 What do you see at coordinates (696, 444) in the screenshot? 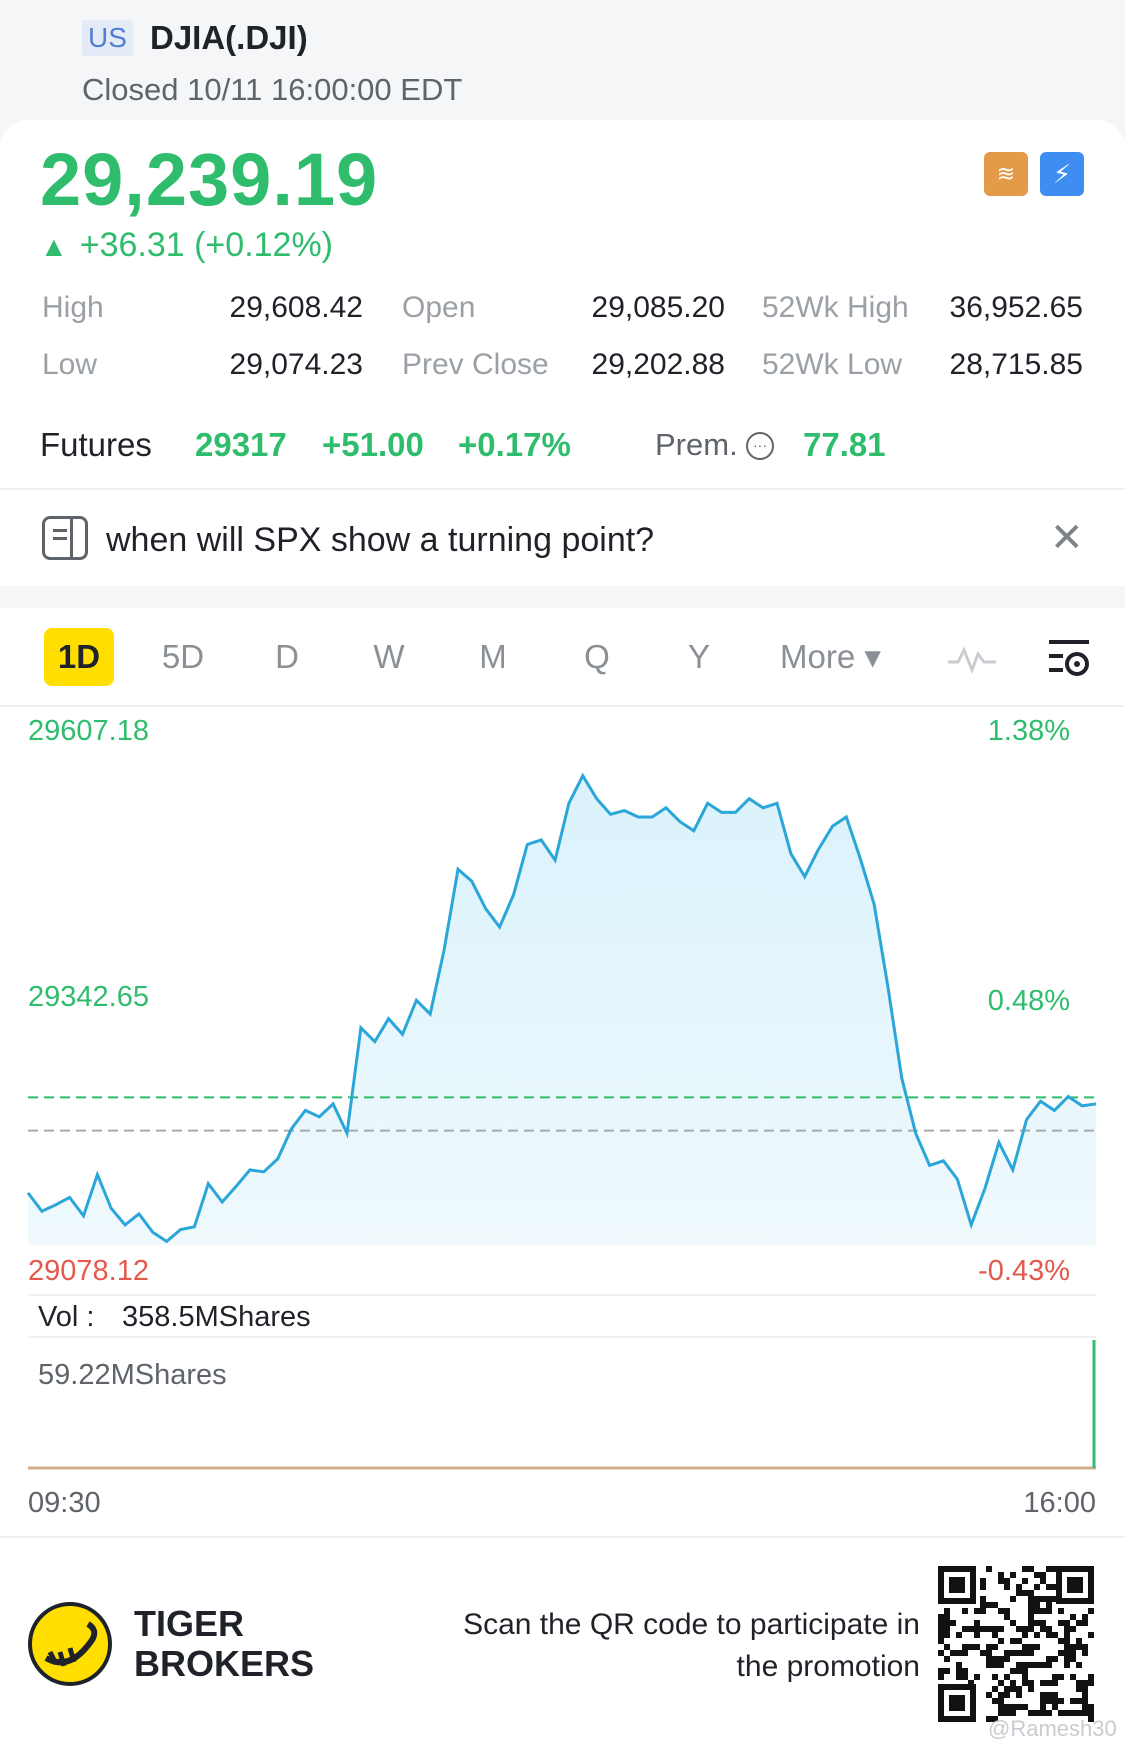
I see `premium-label: Prem.` at bounding box center [696, 444].